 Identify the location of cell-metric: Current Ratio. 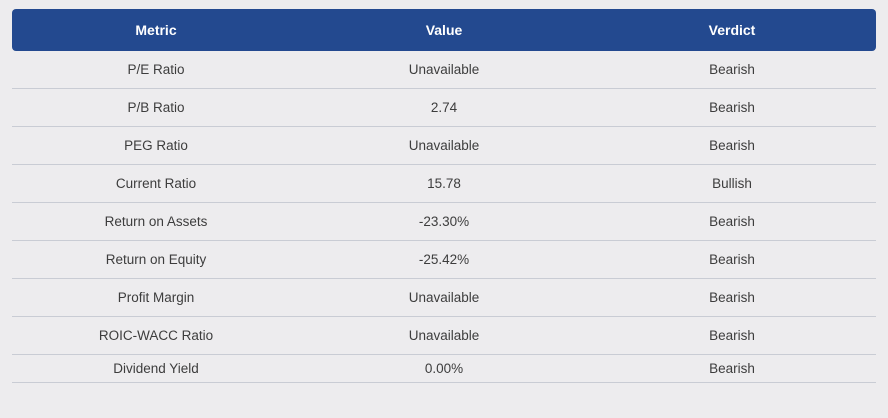
(156, 183).